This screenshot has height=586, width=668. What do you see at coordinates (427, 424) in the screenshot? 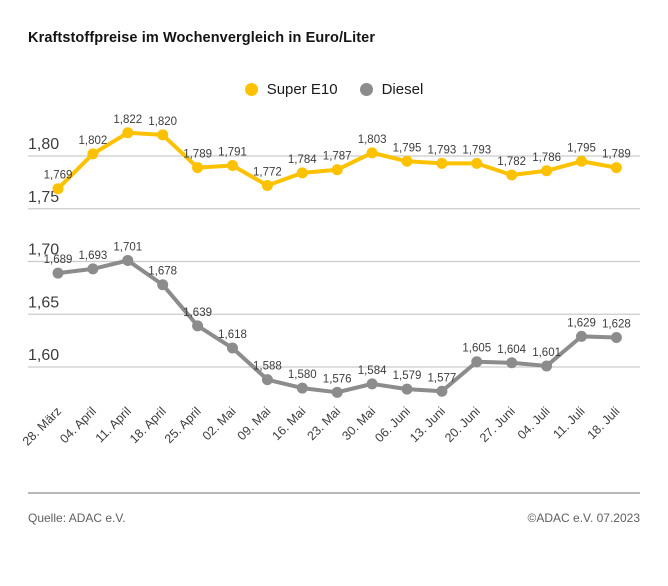
I see `x-tick-label: 13. Juni` at bounding box center [427, 424].